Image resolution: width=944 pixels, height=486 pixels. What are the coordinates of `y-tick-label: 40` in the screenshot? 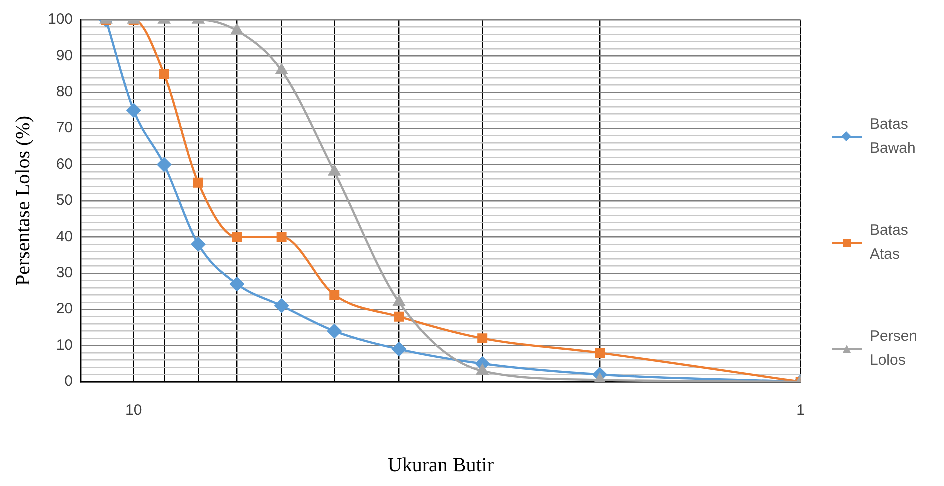 It's located at (65, 237).